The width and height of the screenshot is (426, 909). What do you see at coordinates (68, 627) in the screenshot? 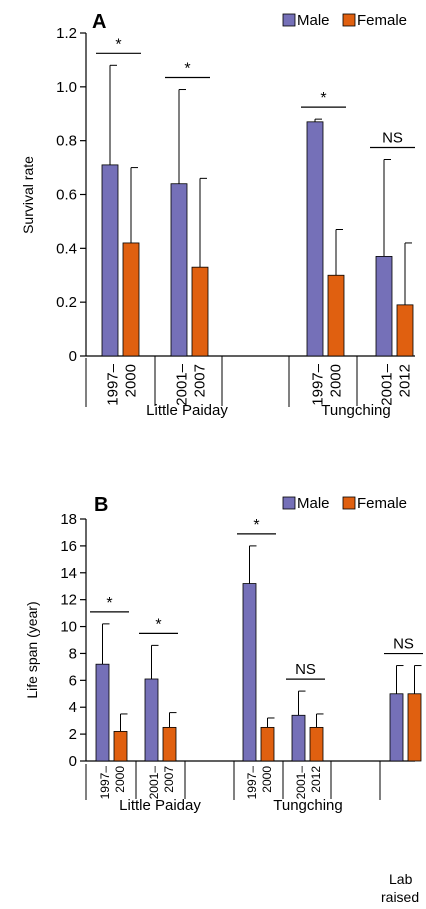
I see `y-tick-label: 10` at bounding box center [68, 627].